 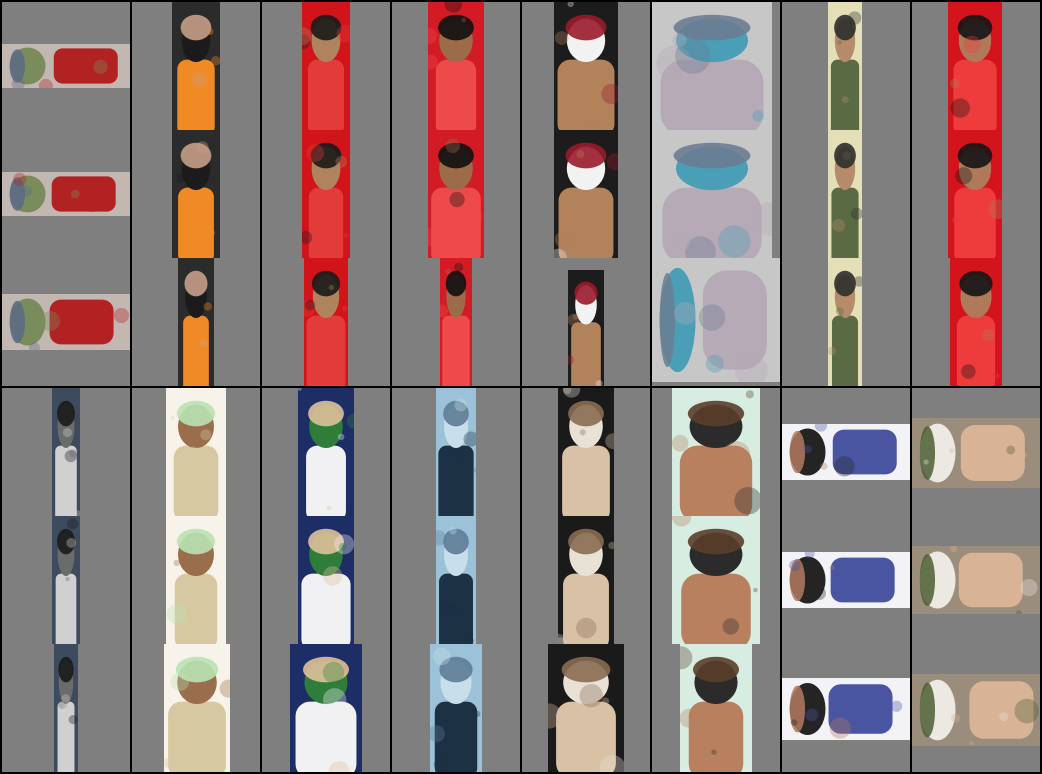 I want to click on grid-cell-woman-orange-shirt, so click(x=196, y=194).